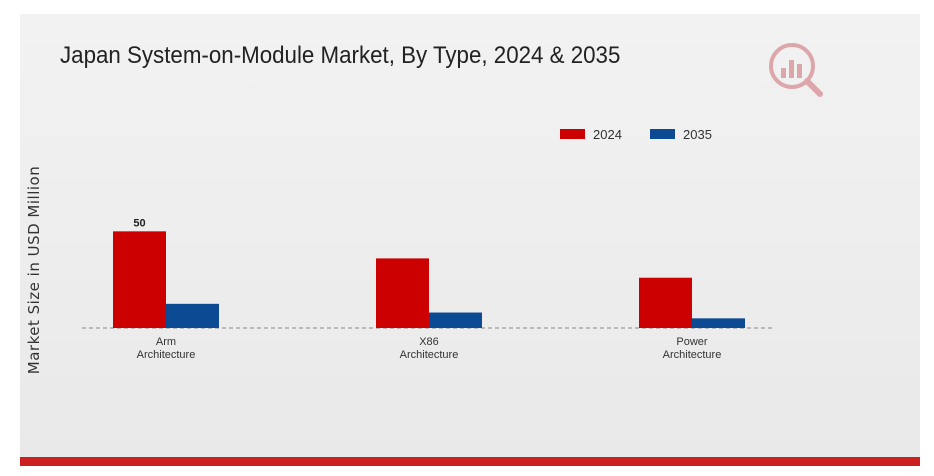 The height and width of the screenshot is (476, 934). Describe the element at coordinates (572, 134) in the screenshot. I see `legend-swatch-2024` at that location.